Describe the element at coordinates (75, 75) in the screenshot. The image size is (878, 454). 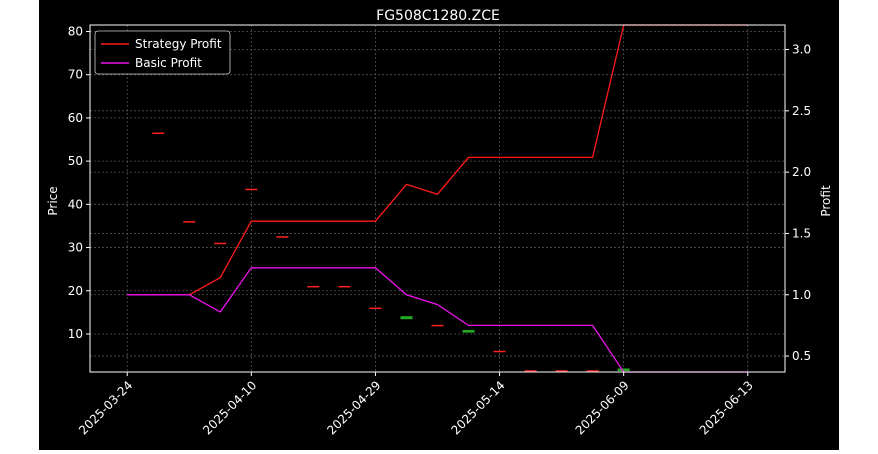
I see `y-left-tick-label: 70` at that location.